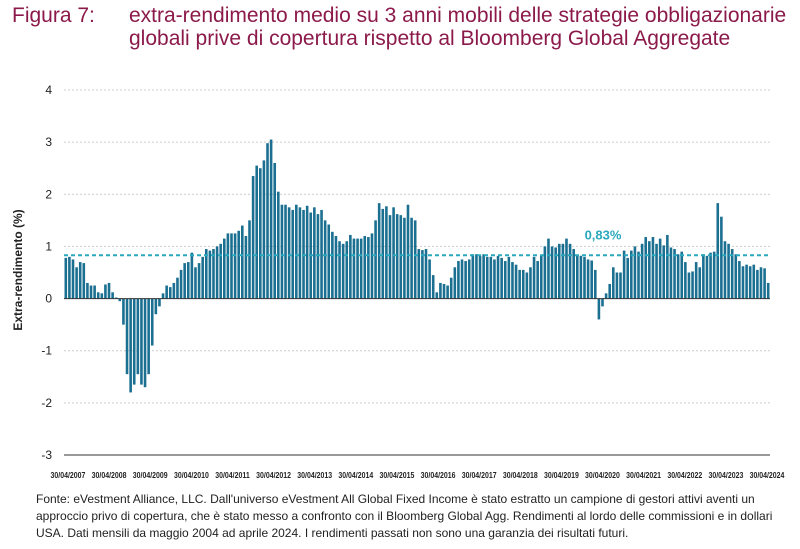 Image resolution: width=800 pixels, height=549 pixels. What do you see at coordinates (725, 475) in the screenshot?
I see `x-tick-label: 30/04/2023` at bounding box center [725, 475].